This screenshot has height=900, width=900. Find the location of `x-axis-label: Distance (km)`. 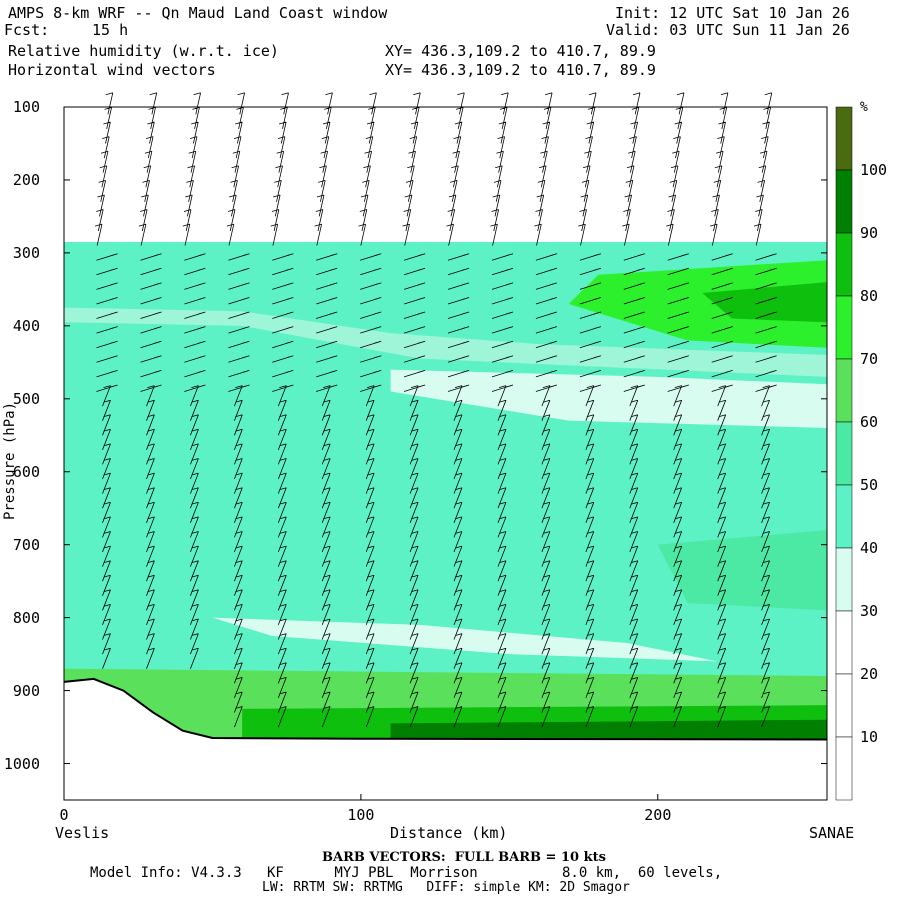

x-axis-label: Distance (km) is located at coordinates (449, 833).